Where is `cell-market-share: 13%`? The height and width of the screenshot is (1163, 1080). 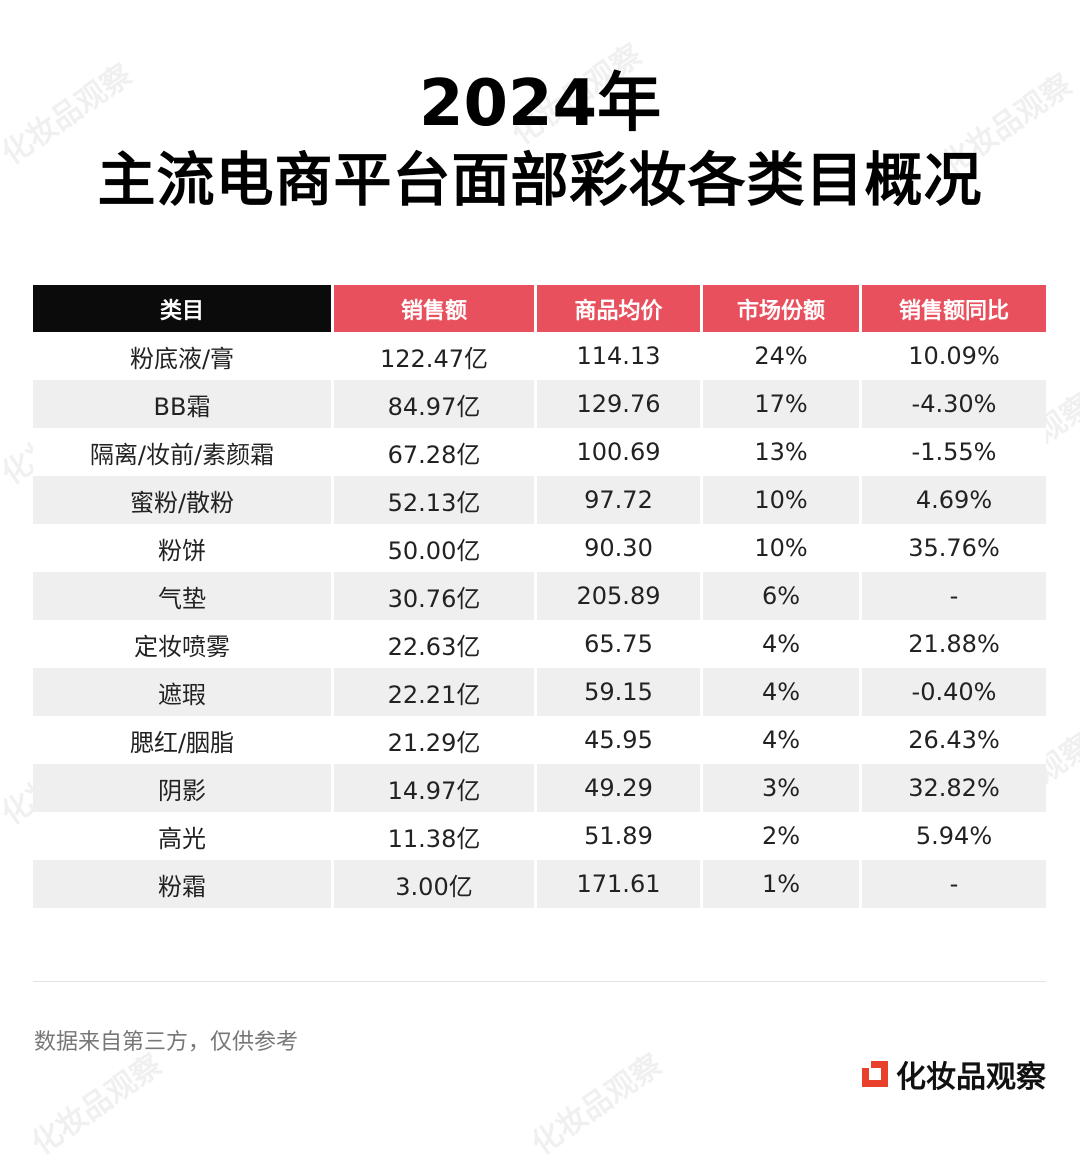 cell-market-share: 13% is located at coordinates (782, 452).